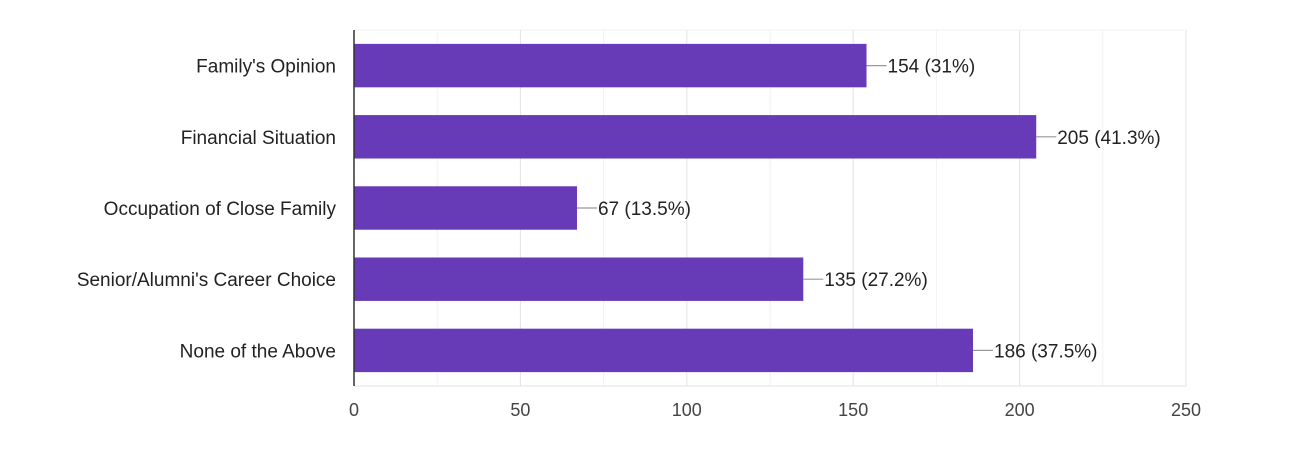 This screenshot has height=461, width=1300. What do you see at coordinates (853, 410) in the screenshot?
I see `x-tick-label: 150` at bounding box center [853, 410].